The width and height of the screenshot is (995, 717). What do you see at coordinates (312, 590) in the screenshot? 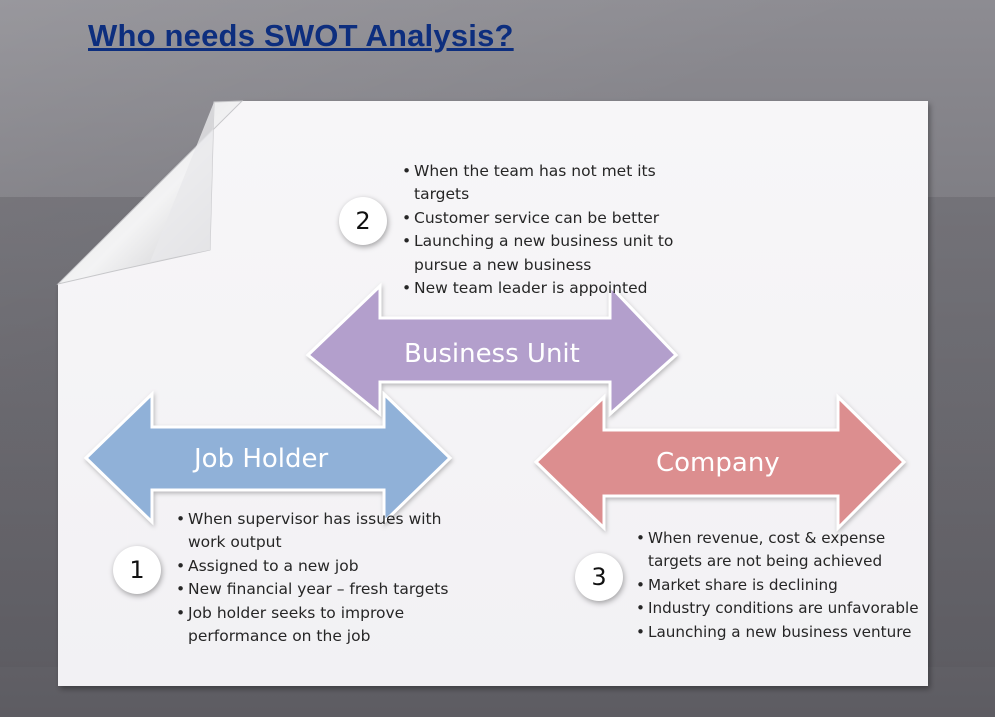
I see `list-item: New financial year – fresh targets` at bounding box center [312, 590].